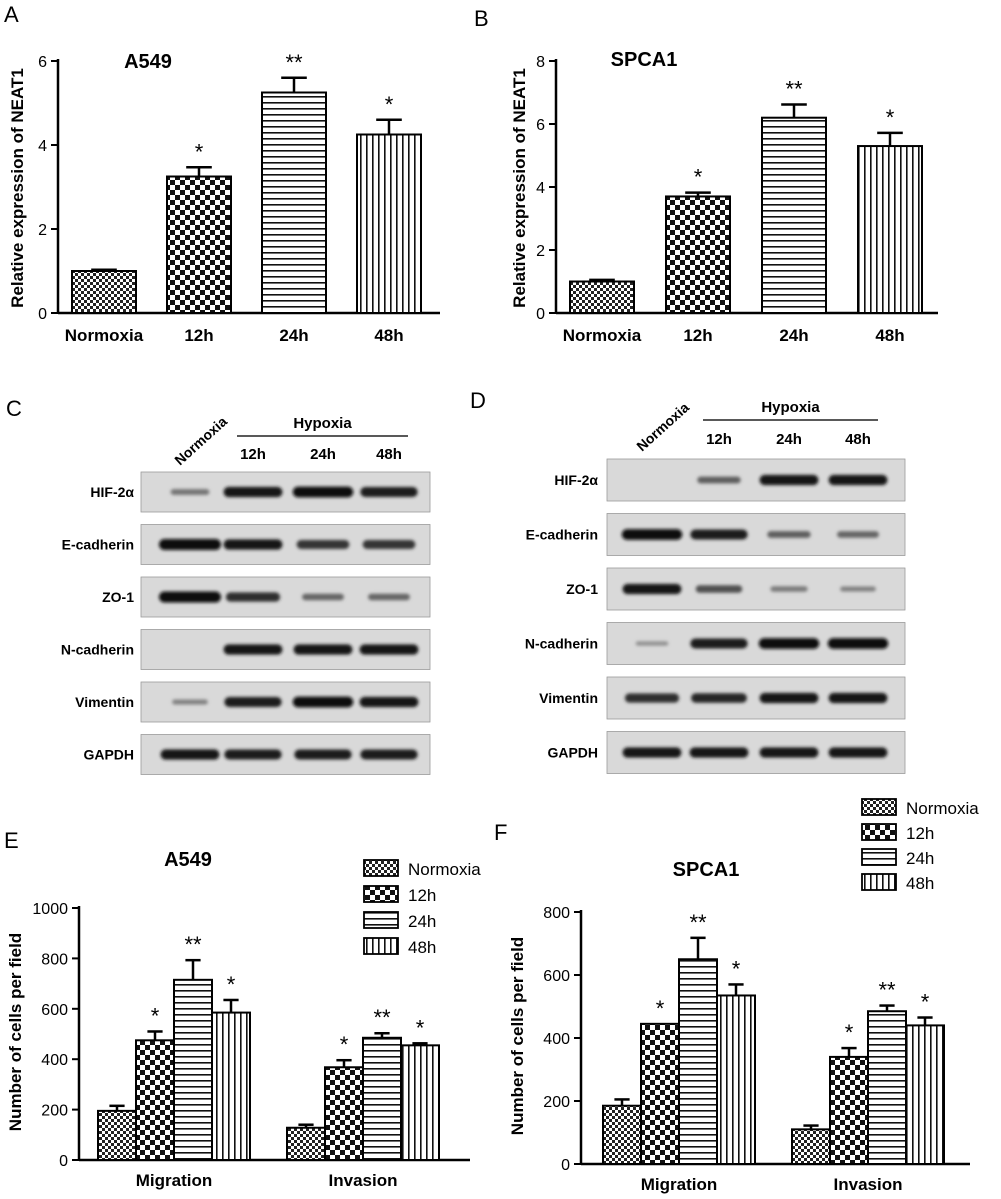 This screenshot has height=1199, width=1001. What do you see at coordinates (719, 439) in the screenshot?
I see `timepoint-label: 12h` at bounding box center [719, 439].